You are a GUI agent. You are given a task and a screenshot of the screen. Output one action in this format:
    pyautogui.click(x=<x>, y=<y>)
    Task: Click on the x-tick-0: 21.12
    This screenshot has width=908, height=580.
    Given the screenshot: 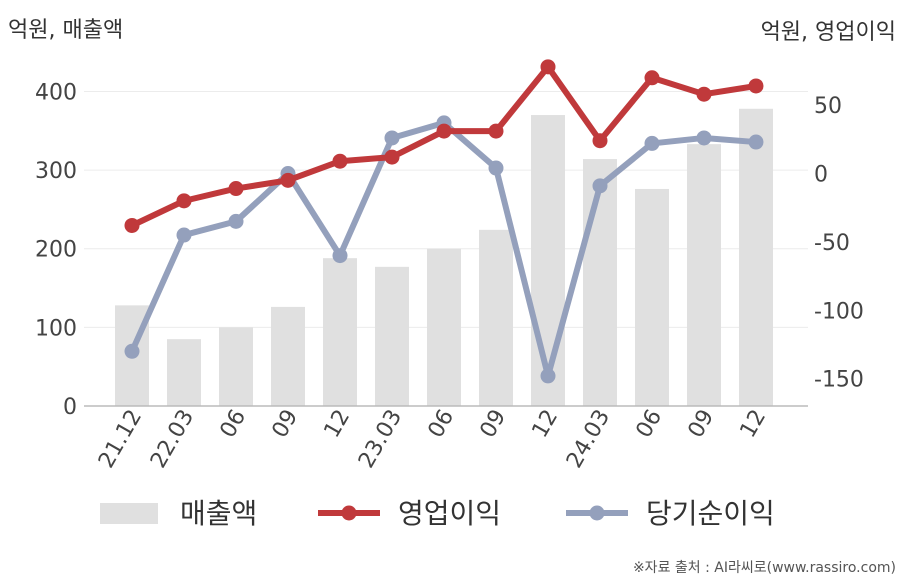 What is the action you would take?
    pyautogui.click(x=120, y=439)
    